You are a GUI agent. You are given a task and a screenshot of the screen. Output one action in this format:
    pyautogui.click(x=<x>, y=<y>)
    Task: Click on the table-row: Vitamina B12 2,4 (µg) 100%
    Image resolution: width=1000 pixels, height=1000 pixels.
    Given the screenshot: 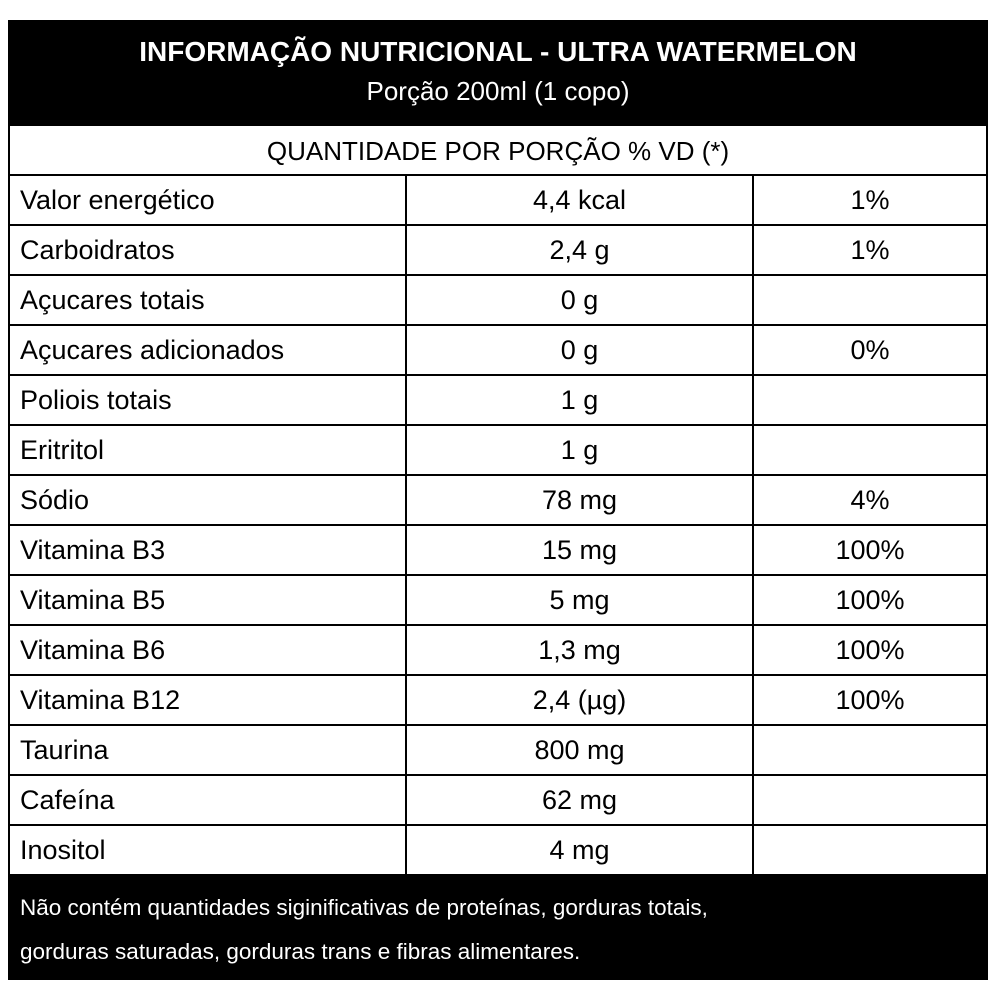 What is the action you would take?
    pyautogui.click(x=498, y=701)
    